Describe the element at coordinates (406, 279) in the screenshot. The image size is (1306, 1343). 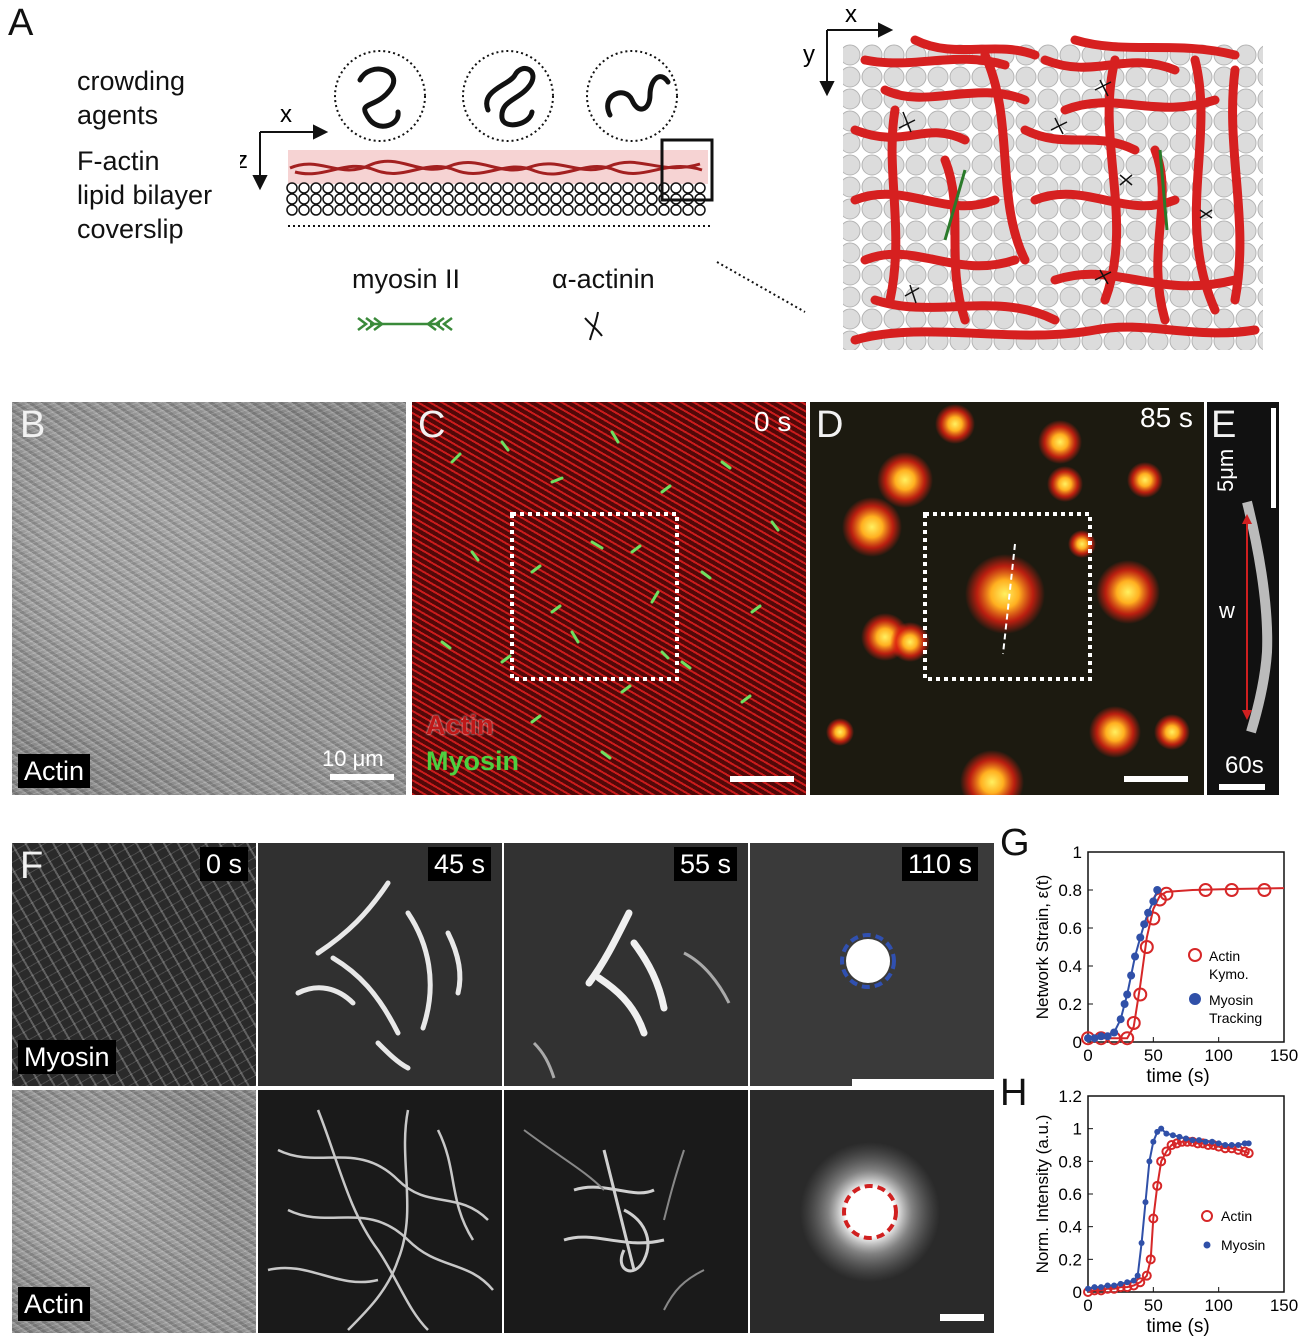
I see `myosin-label: myosin II` at that location.